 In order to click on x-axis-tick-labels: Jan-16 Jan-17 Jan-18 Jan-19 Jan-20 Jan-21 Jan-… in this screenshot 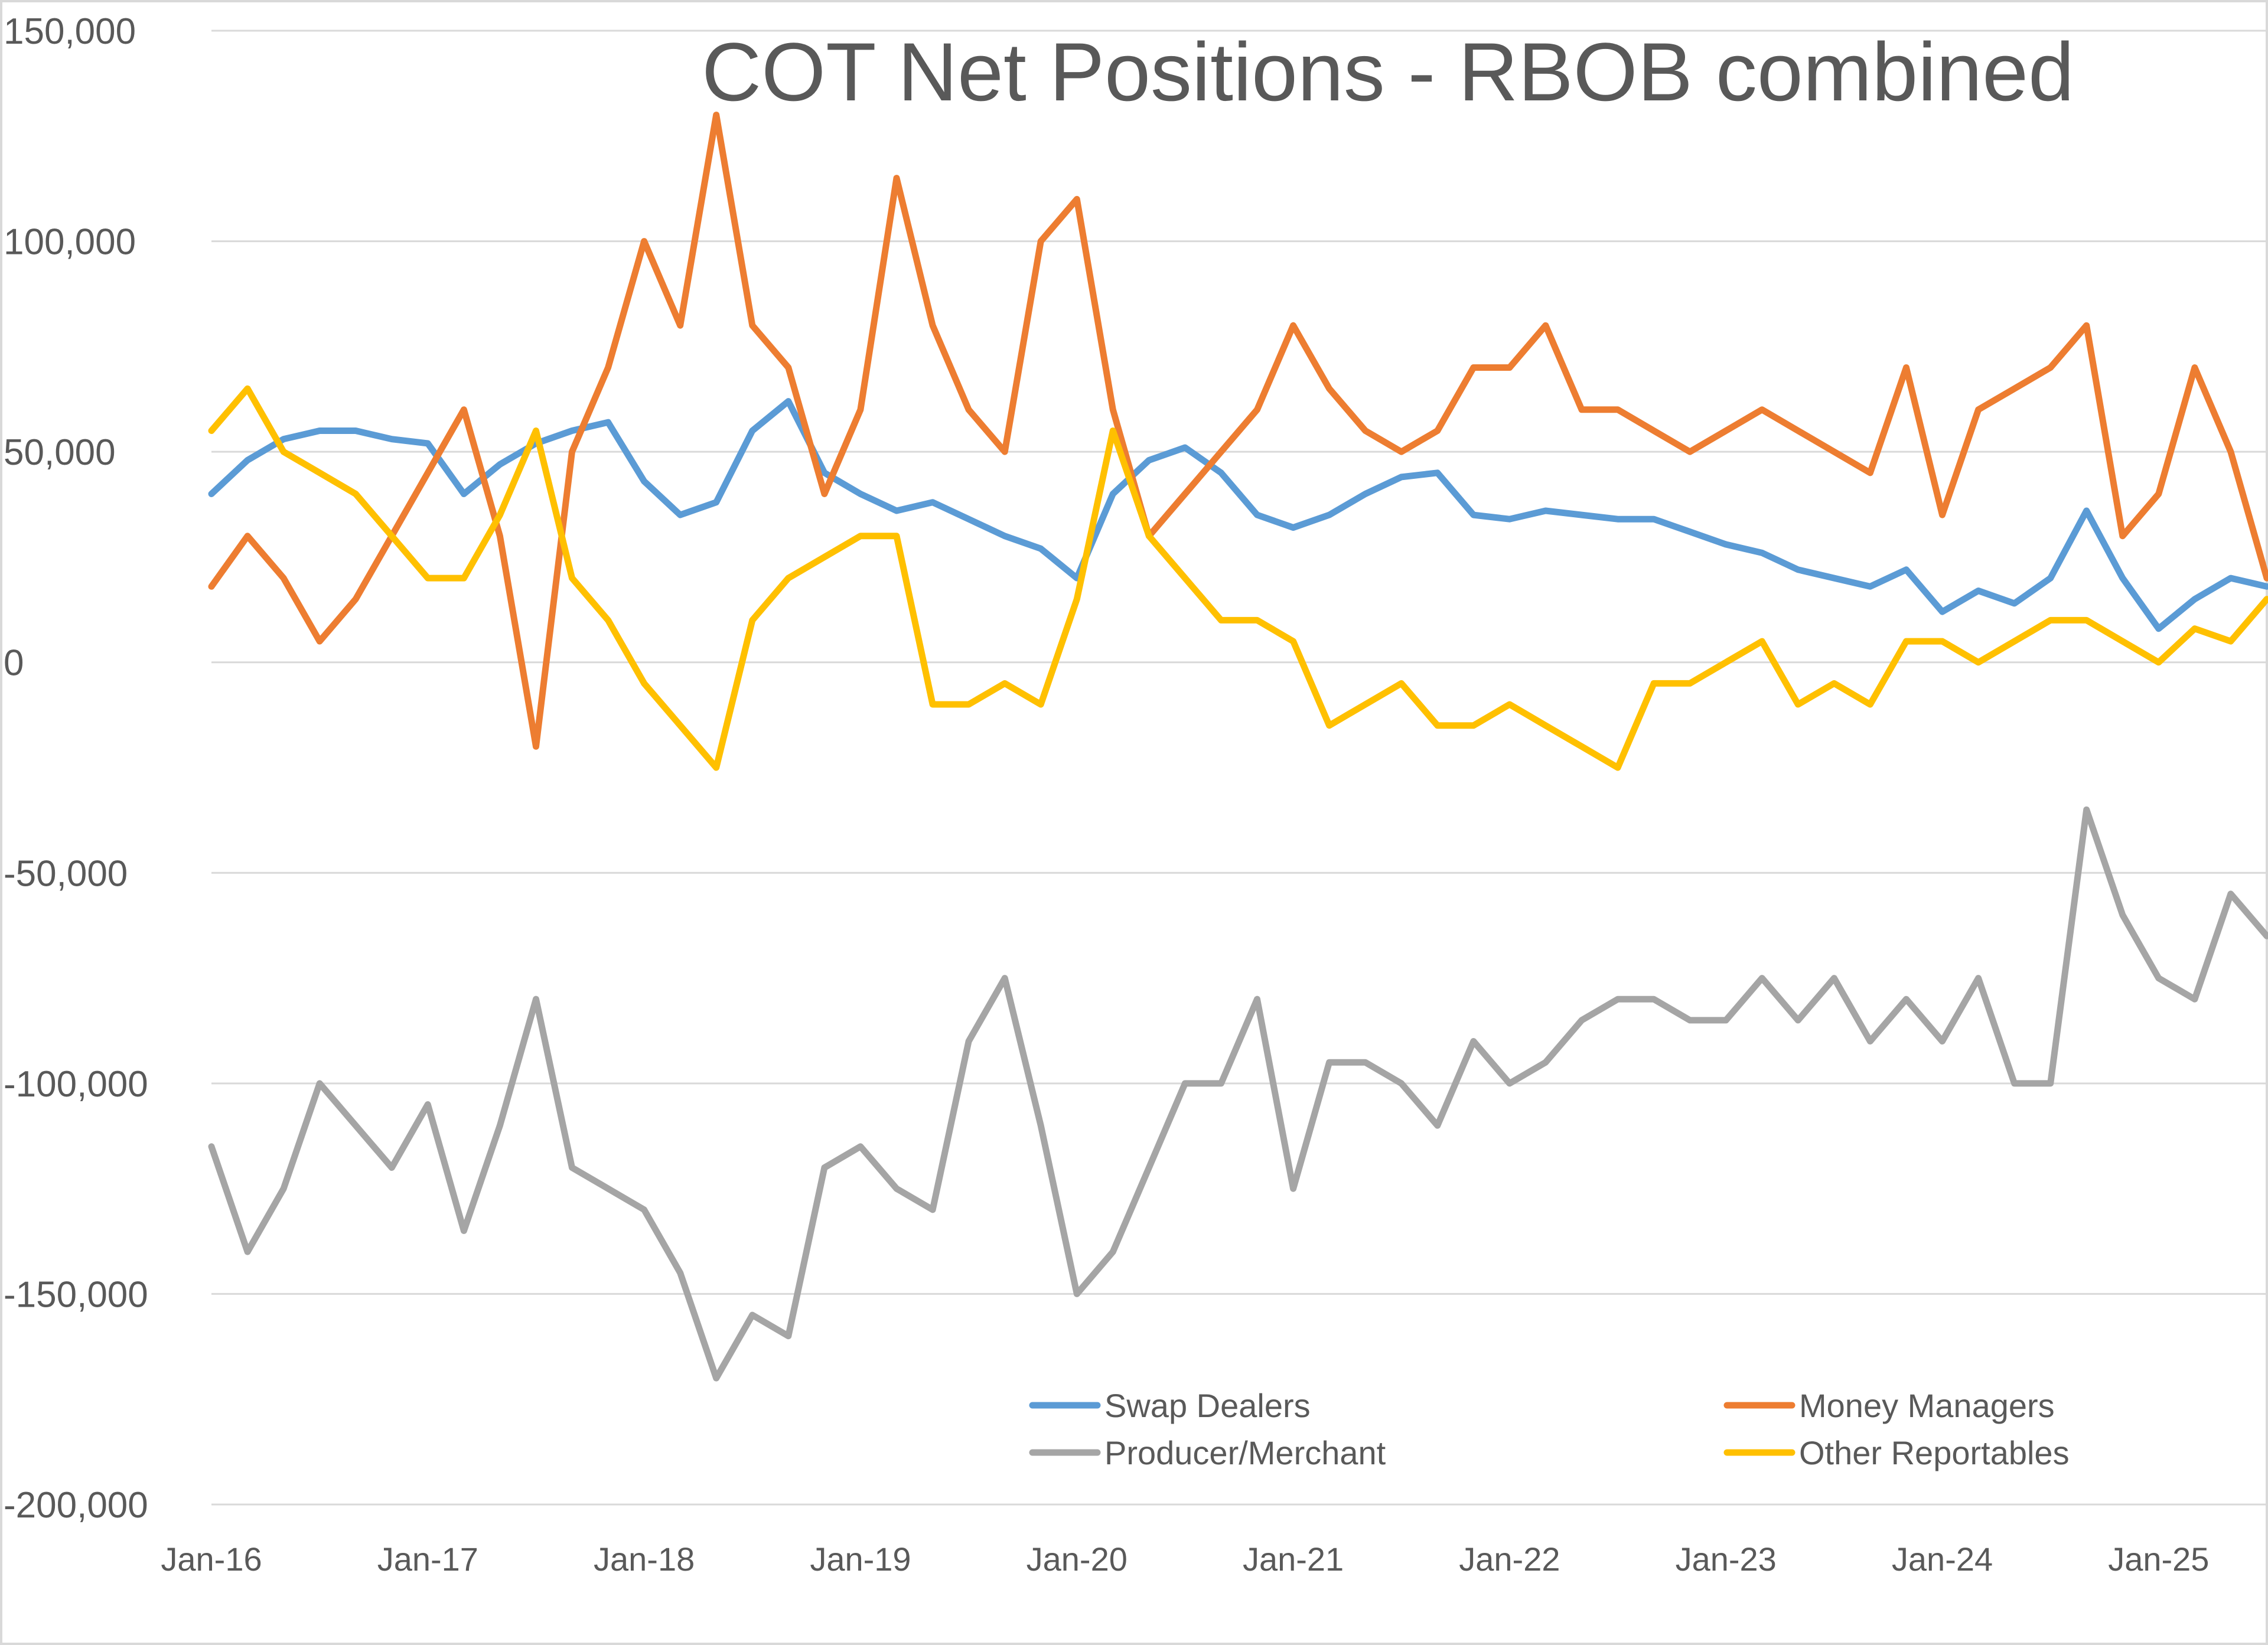, I will do `click(1185, 1559)`.